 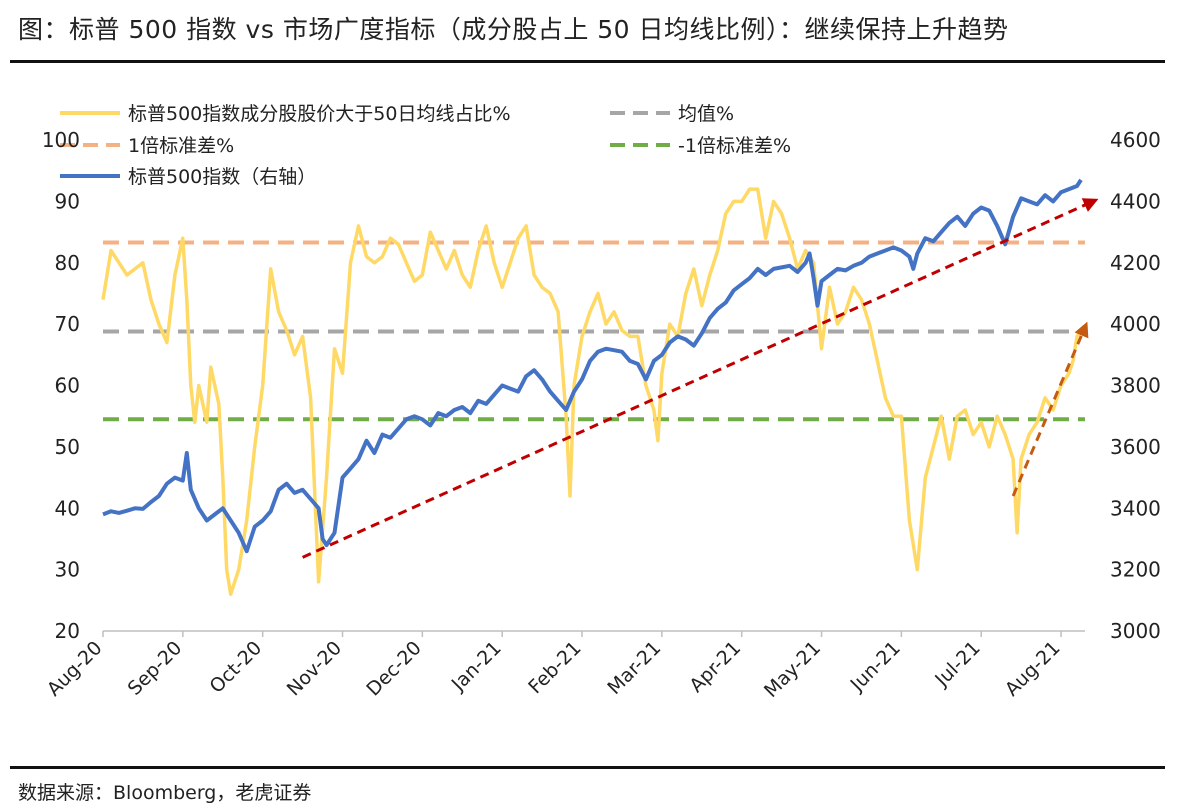 What do you see at coordinates (715, 667) in the screenshot?
I see `x-tick-label: Apr-21` at bounding box center [715, 667].